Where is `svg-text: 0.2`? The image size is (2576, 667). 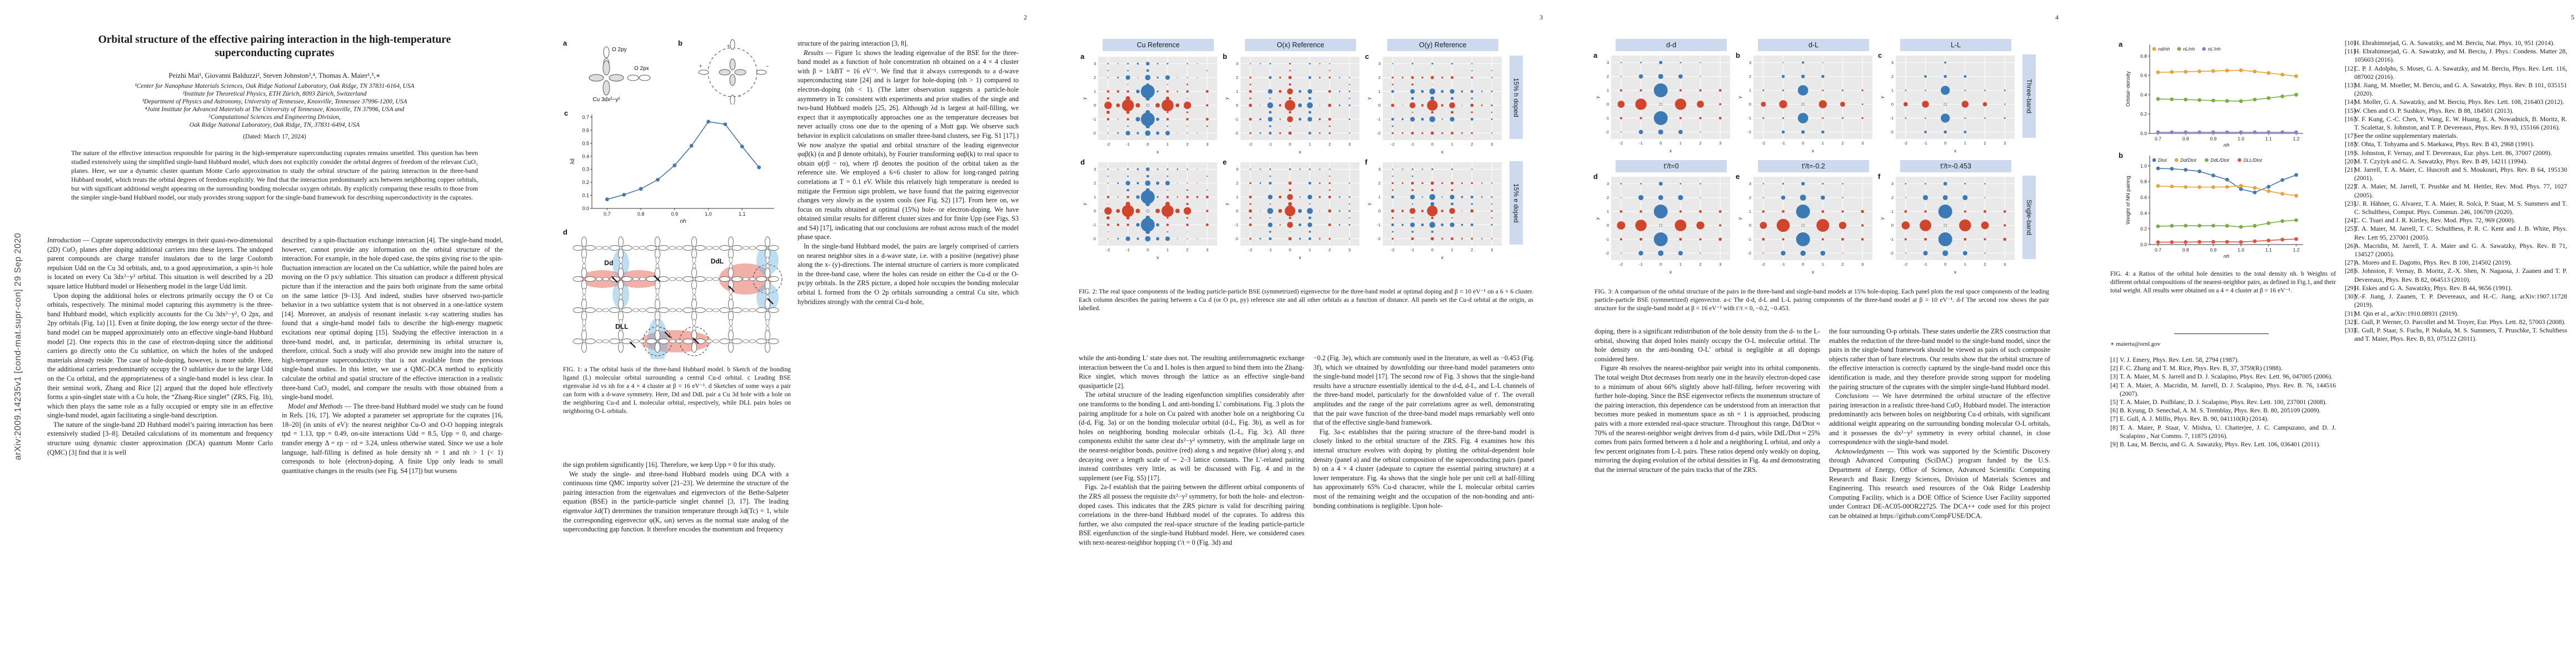 svg-text: 0.2 is located at coordinates (585, 182).